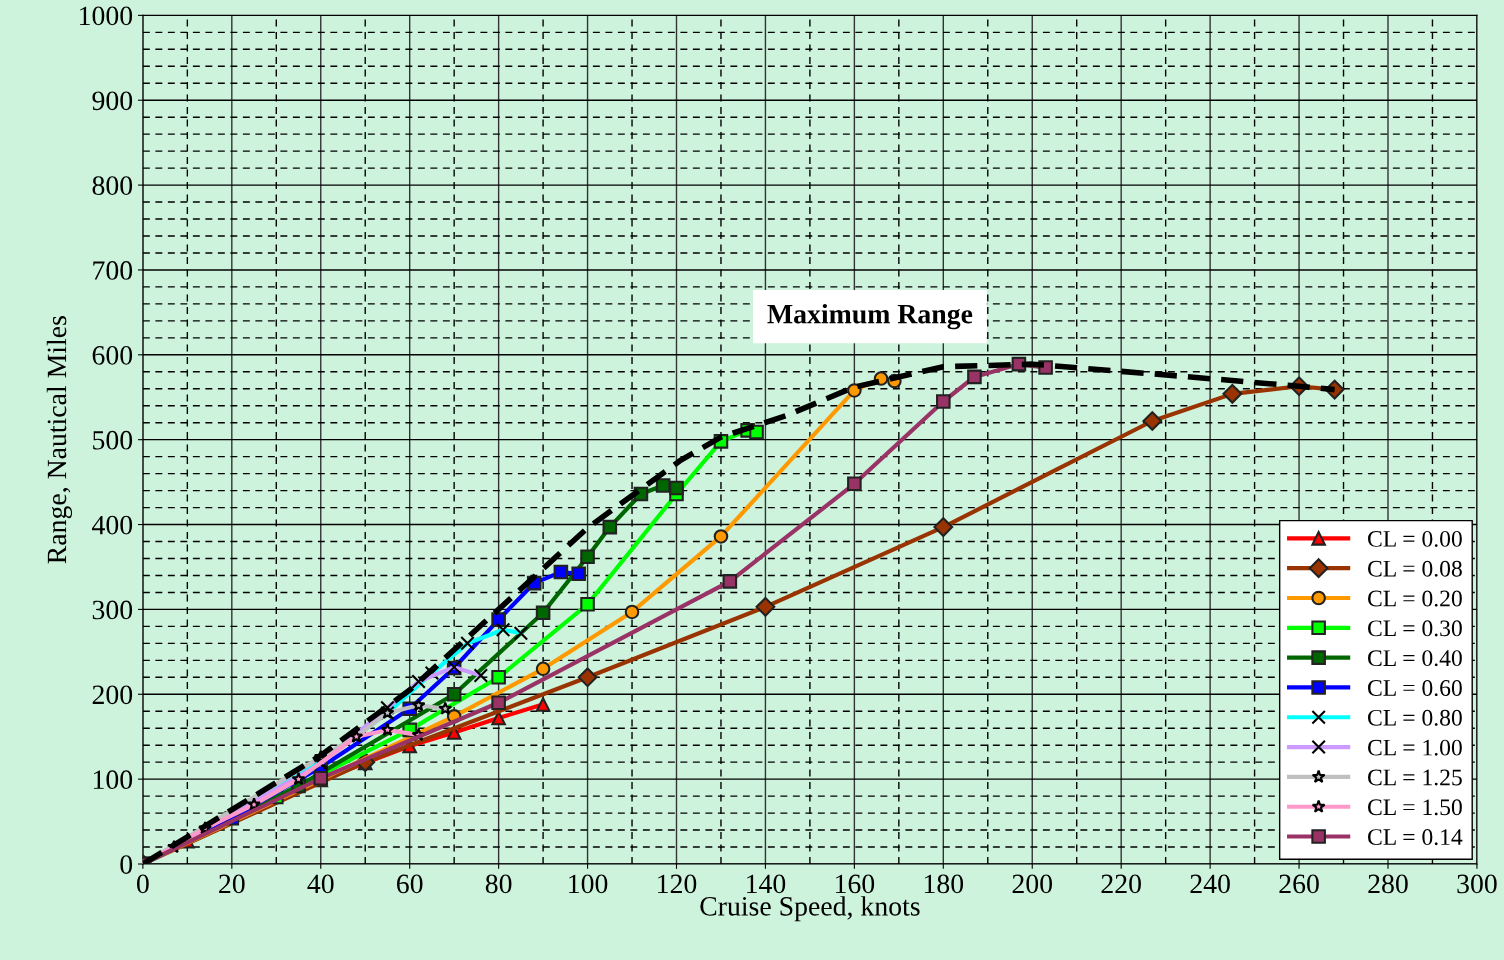 This screenshot has height=960, width=1504. What do you see at coordinates (944, 884) in the screenshot?
I see `x-tick-label: 180` at bounding box center [944, 884].